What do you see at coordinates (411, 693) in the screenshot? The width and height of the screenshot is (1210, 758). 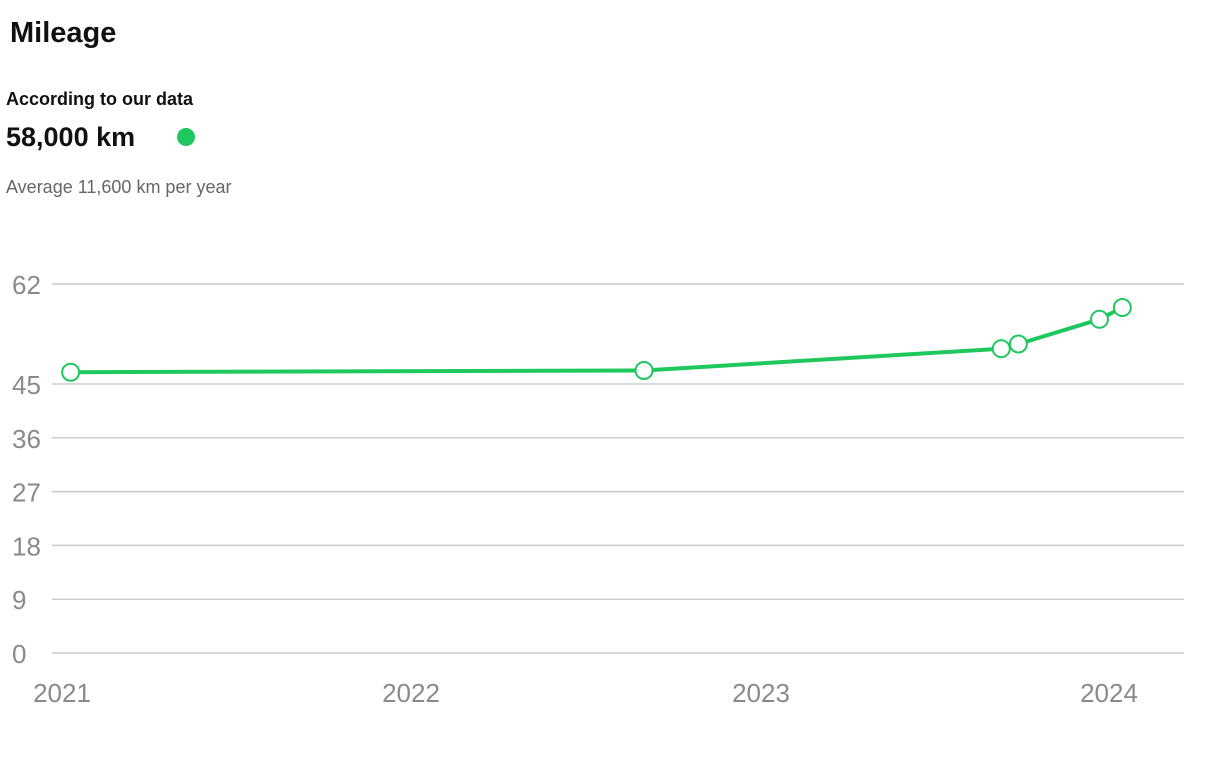 I see `x-tick-label: 2022` at bounding box center [411, 693].